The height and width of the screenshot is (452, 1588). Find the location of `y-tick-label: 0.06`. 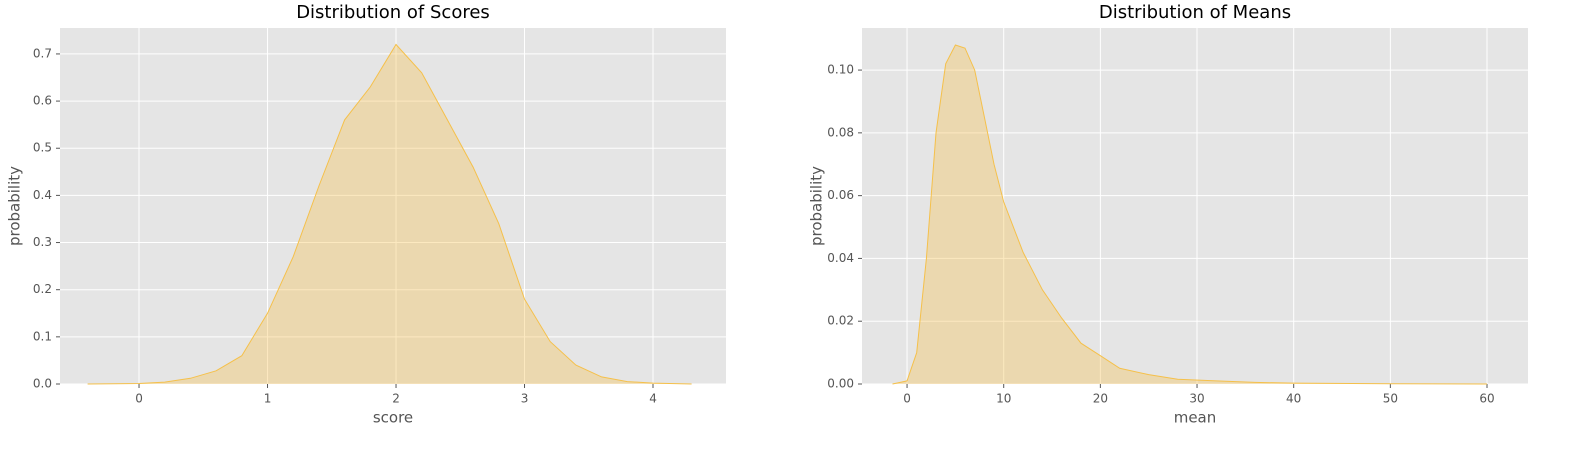

y-tick-label: 0.06 is located at coordinates (840, 195).